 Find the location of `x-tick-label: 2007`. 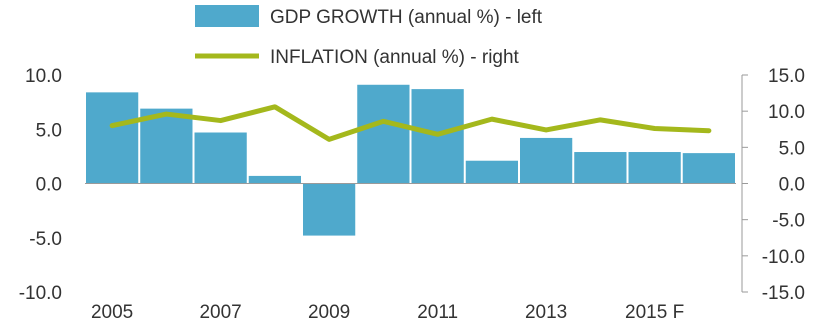

x-tick-label: 2007 is located at coordinates (220, 312).